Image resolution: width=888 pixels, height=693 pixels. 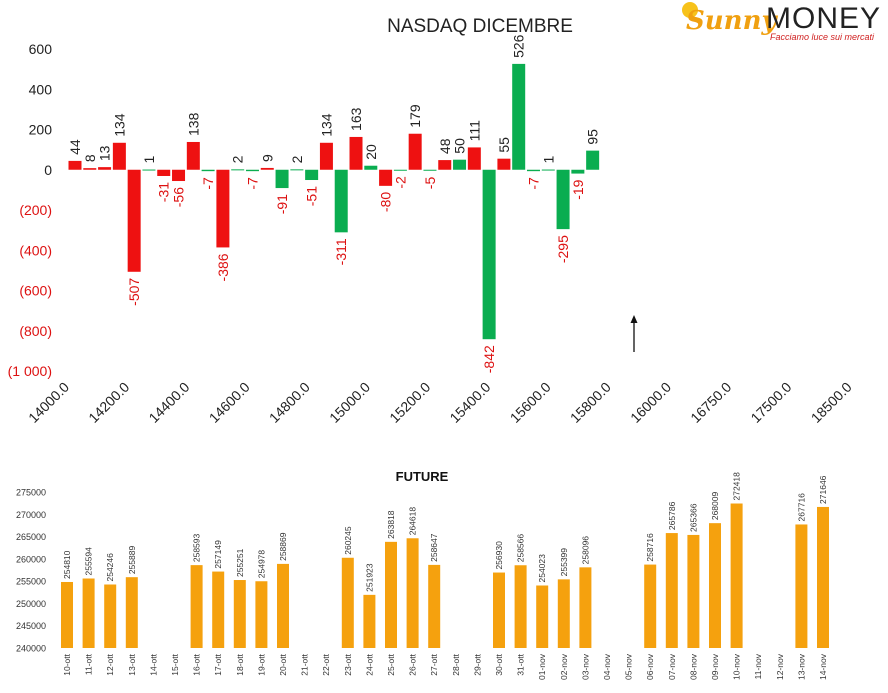 I want to click on data-label: 255399, so click(x=564, y=562).